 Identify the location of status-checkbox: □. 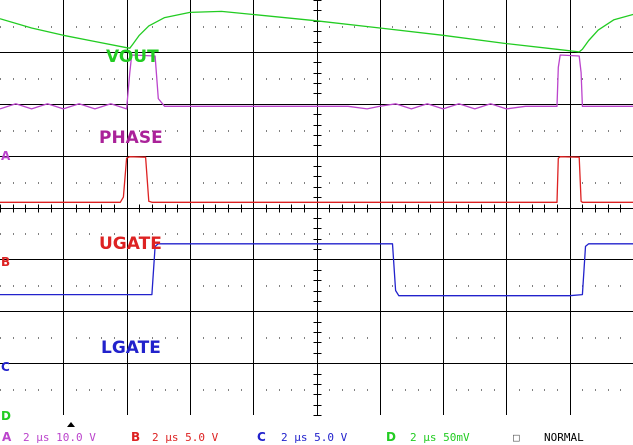
(516, 437).